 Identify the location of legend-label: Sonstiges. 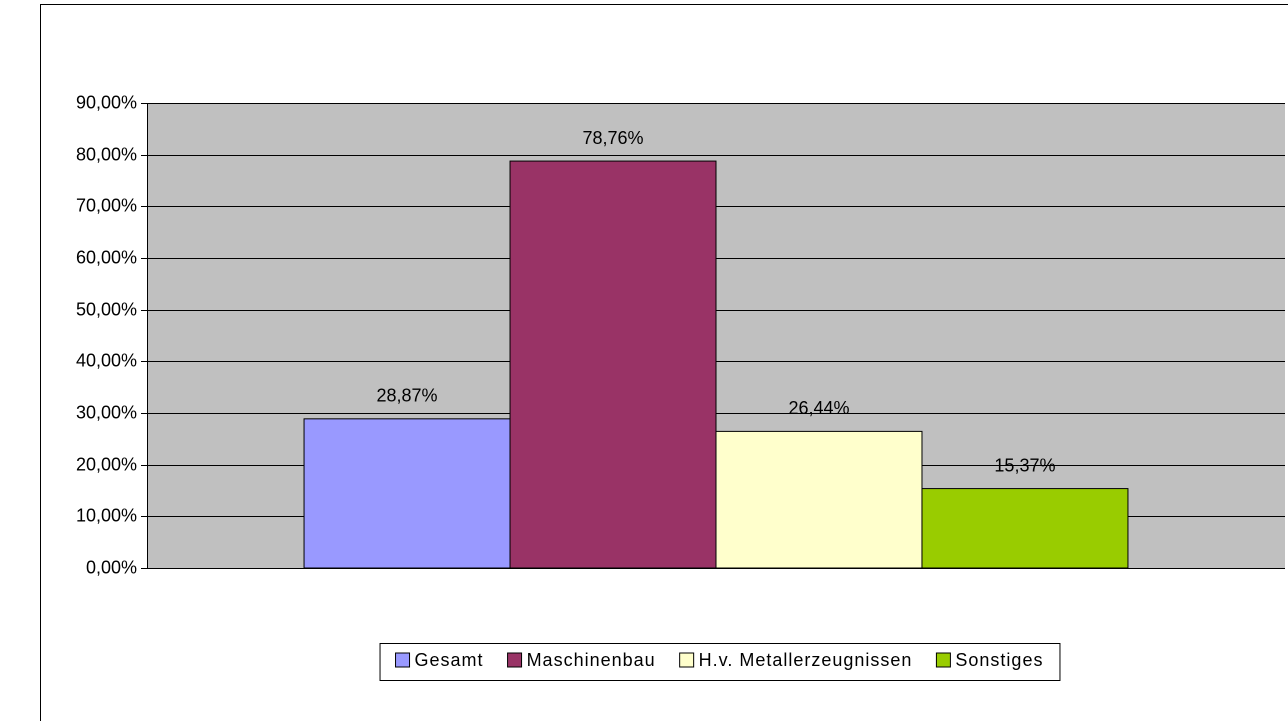
(999, 660).